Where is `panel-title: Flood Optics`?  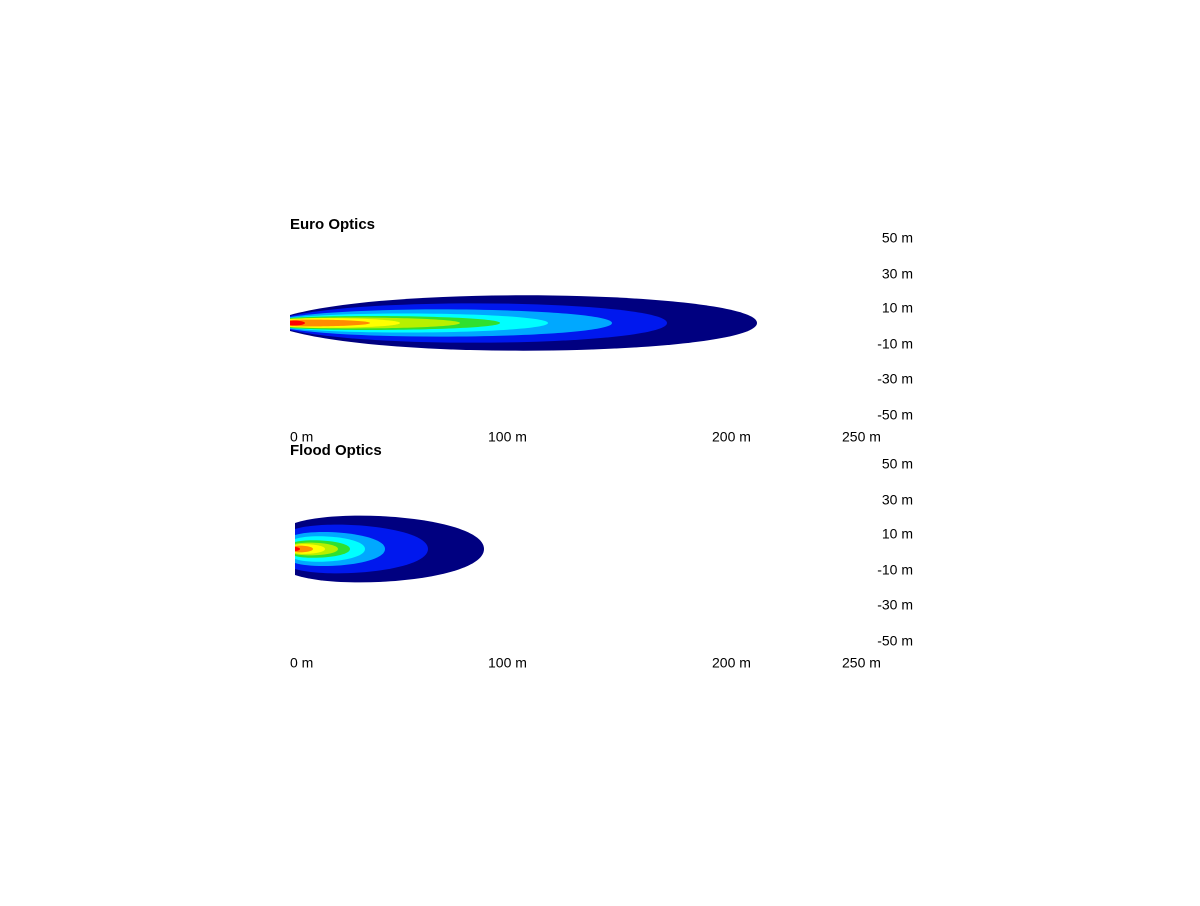 panel-title: Flood Optics is located at coordinates (336, 450).